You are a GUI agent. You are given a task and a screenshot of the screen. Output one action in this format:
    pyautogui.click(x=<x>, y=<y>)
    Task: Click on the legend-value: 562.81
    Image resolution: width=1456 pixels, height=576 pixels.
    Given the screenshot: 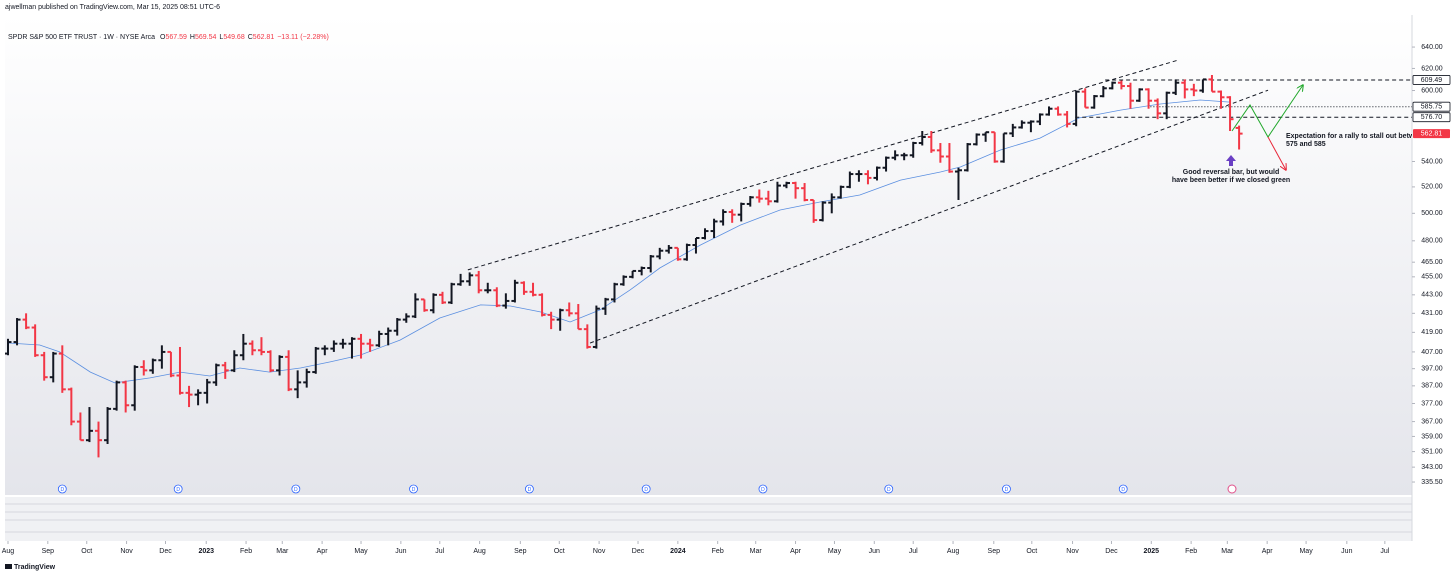 What is the action you would take?
    pyautogui.click(x=264, y=37)
    